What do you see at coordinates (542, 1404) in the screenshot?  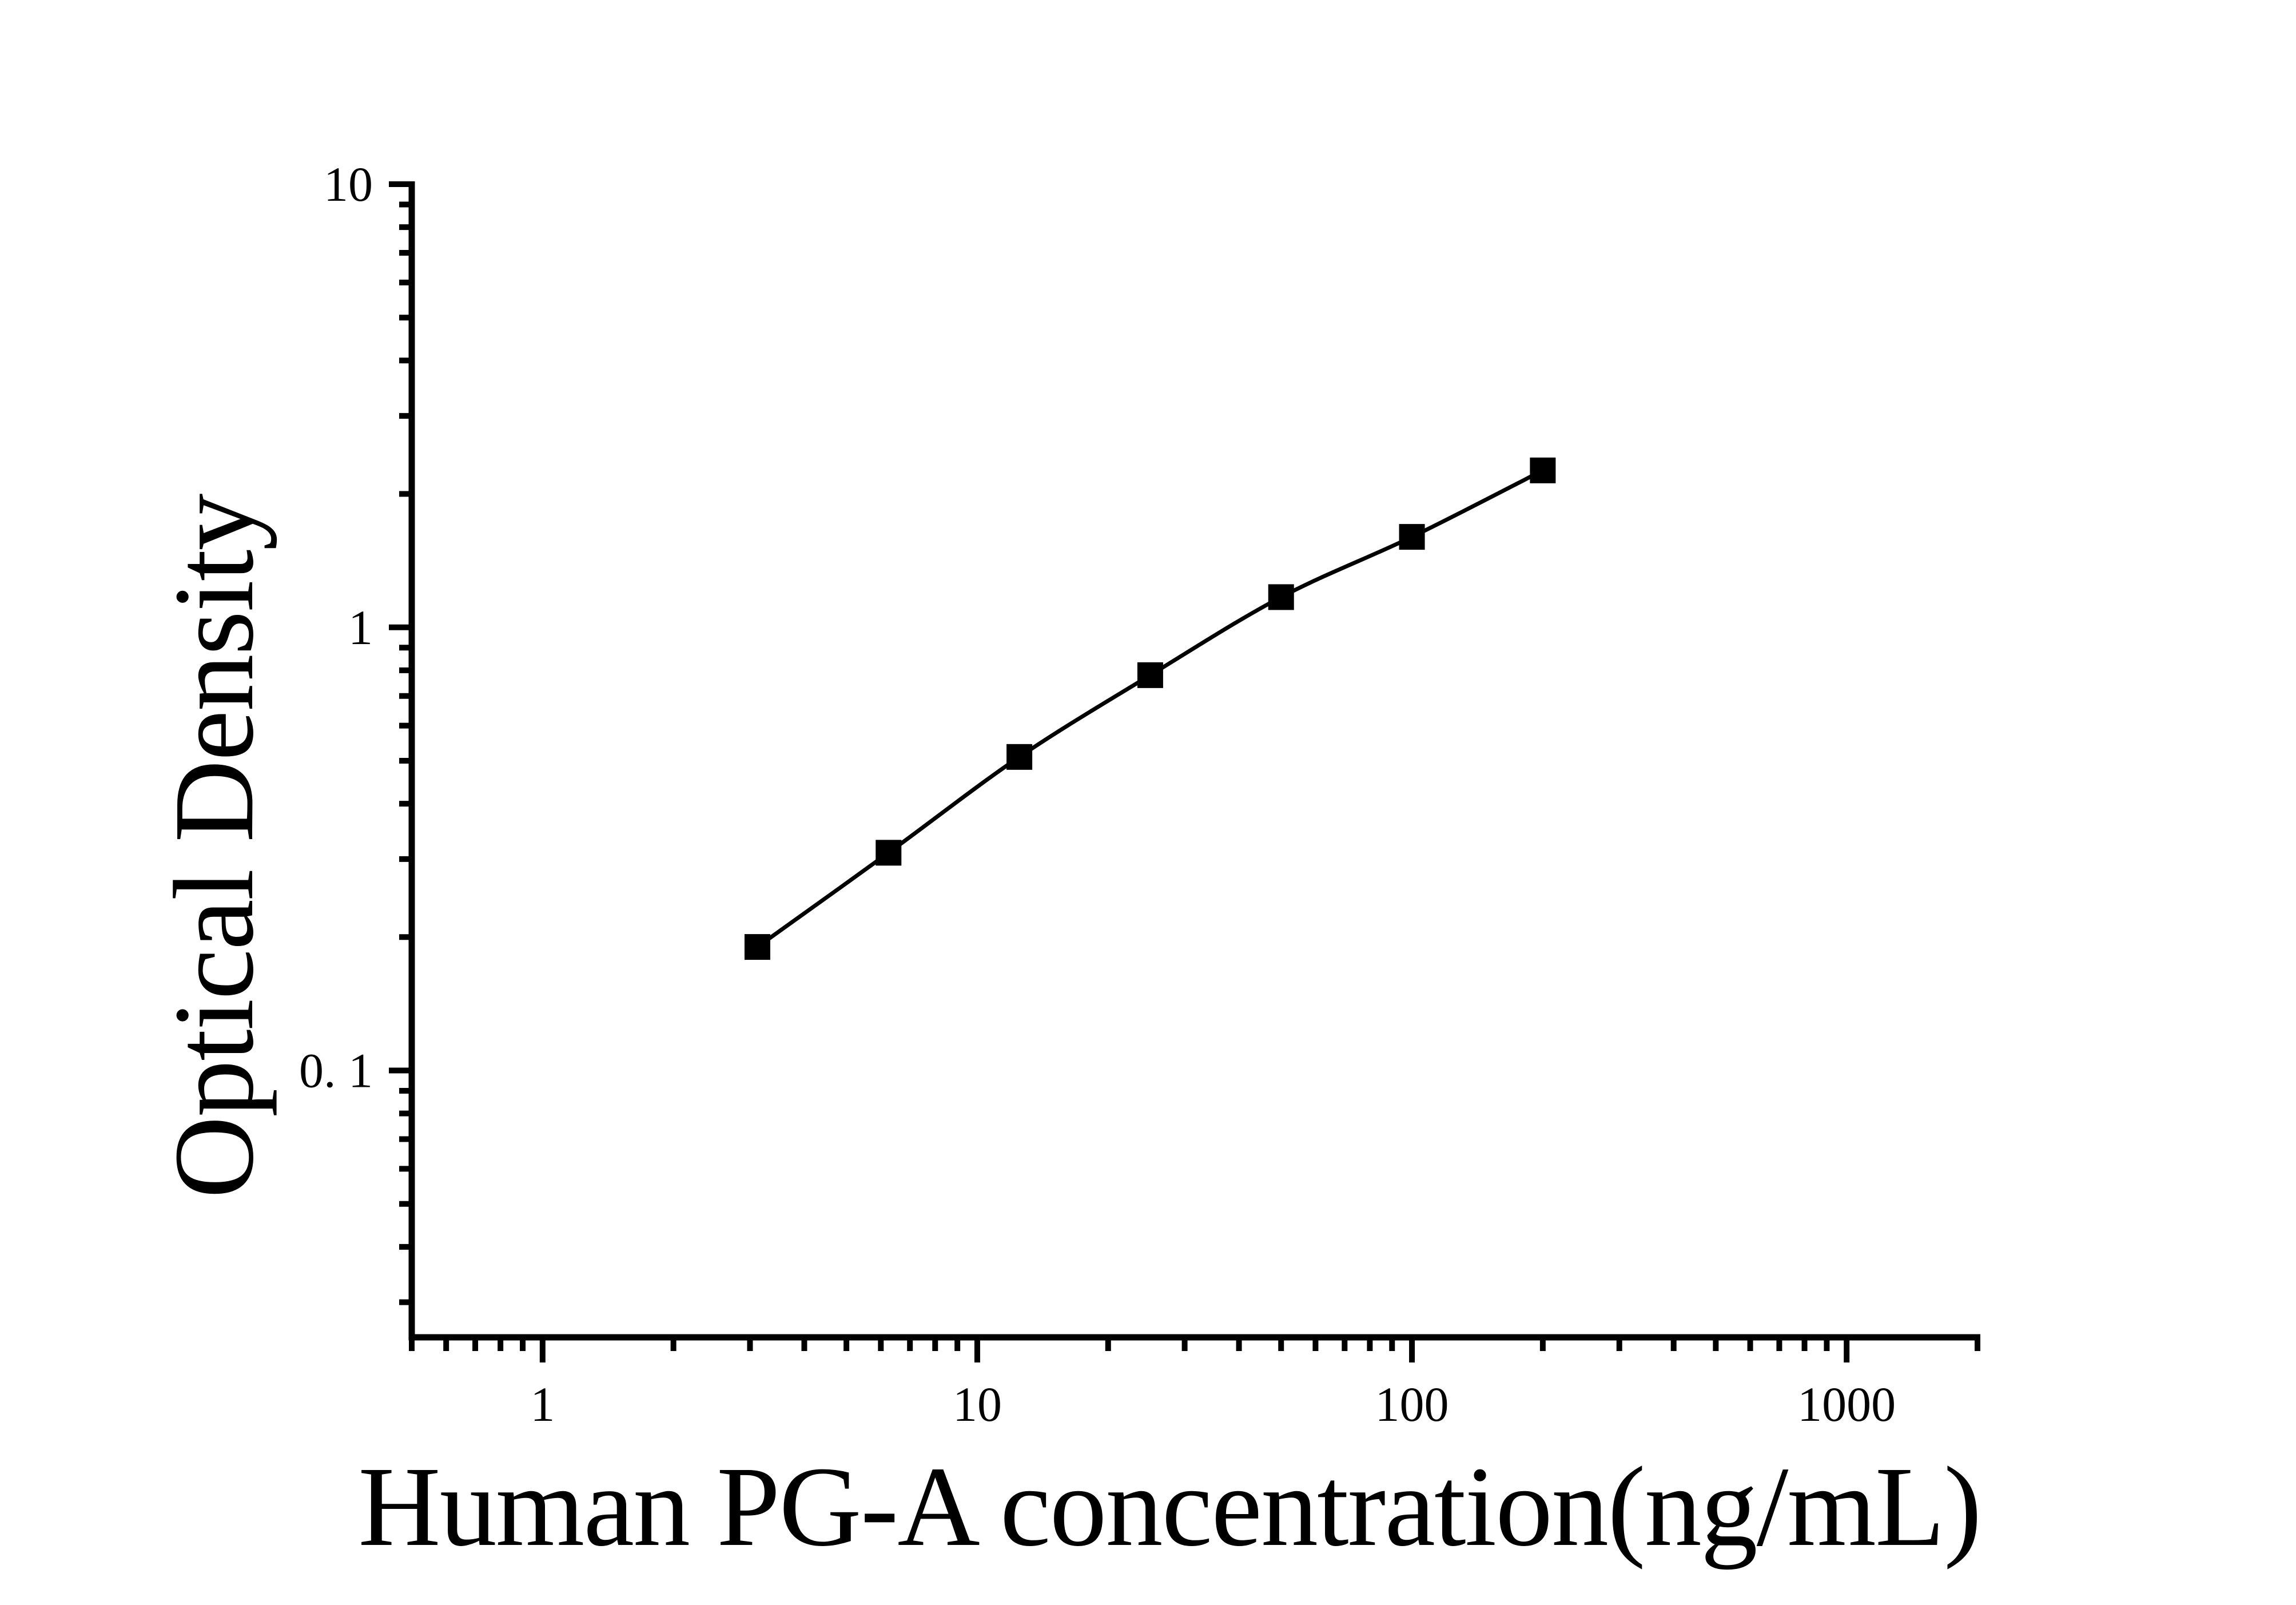 I see `x-tick-label: 1` at bounding box center [542, 1404].